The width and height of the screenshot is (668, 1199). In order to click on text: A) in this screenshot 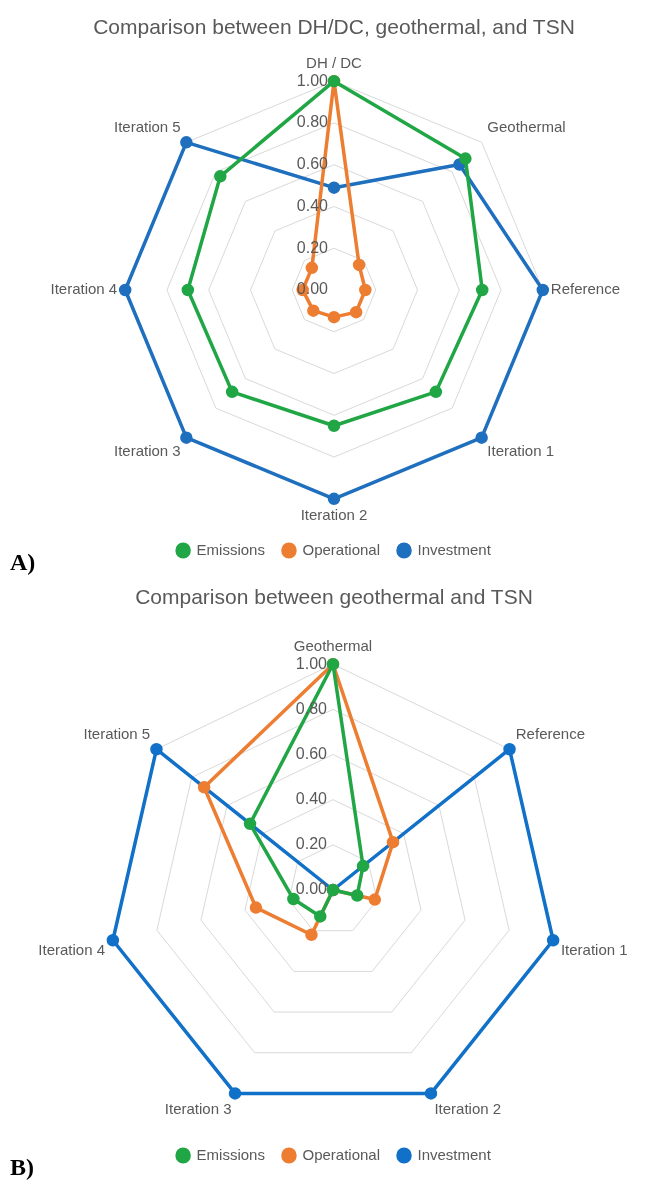, I will do `click(23, 562)`.